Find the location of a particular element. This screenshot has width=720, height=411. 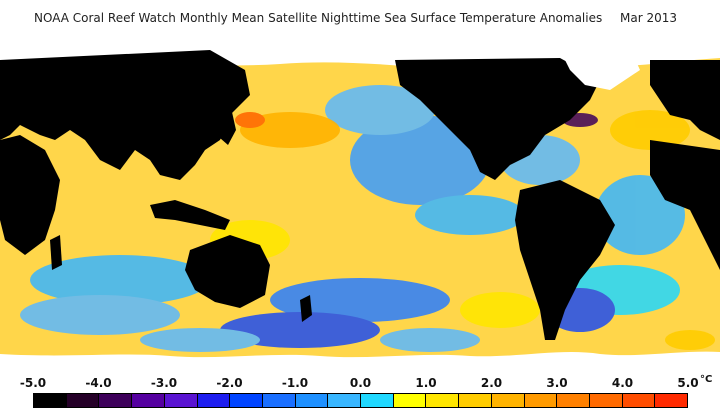

landmass-north-america is located at coordinates (497, 119).